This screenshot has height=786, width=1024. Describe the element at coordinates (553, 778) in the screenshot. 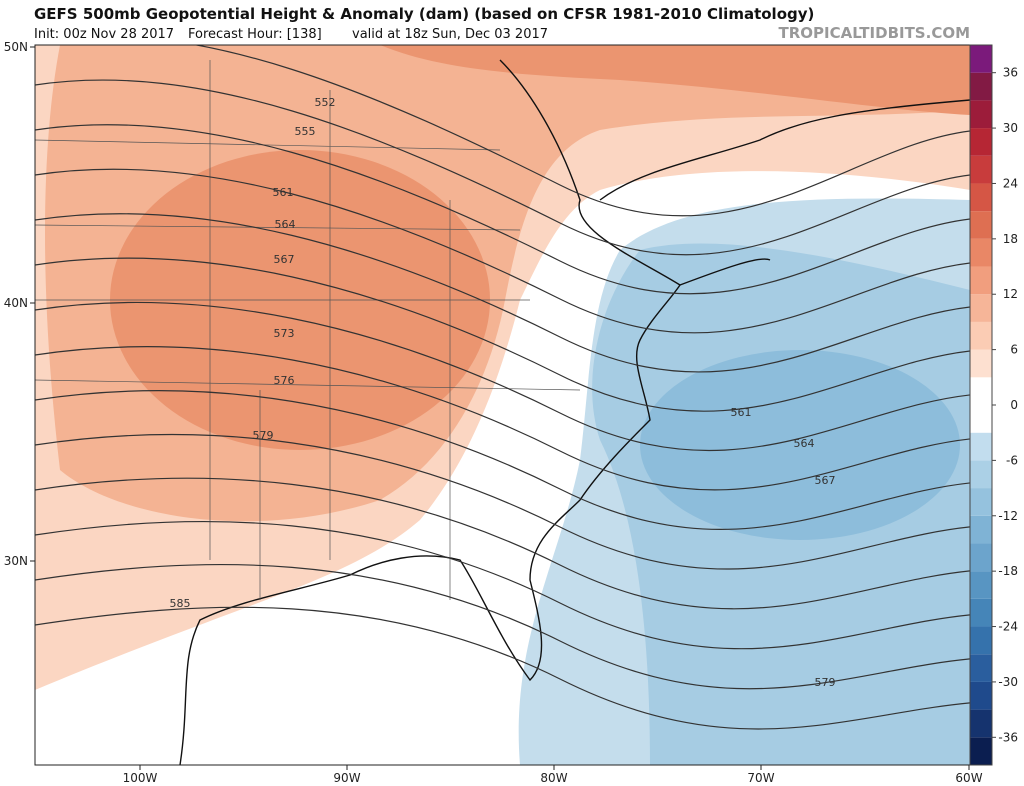

I see `lon-label: 80W` at that location.